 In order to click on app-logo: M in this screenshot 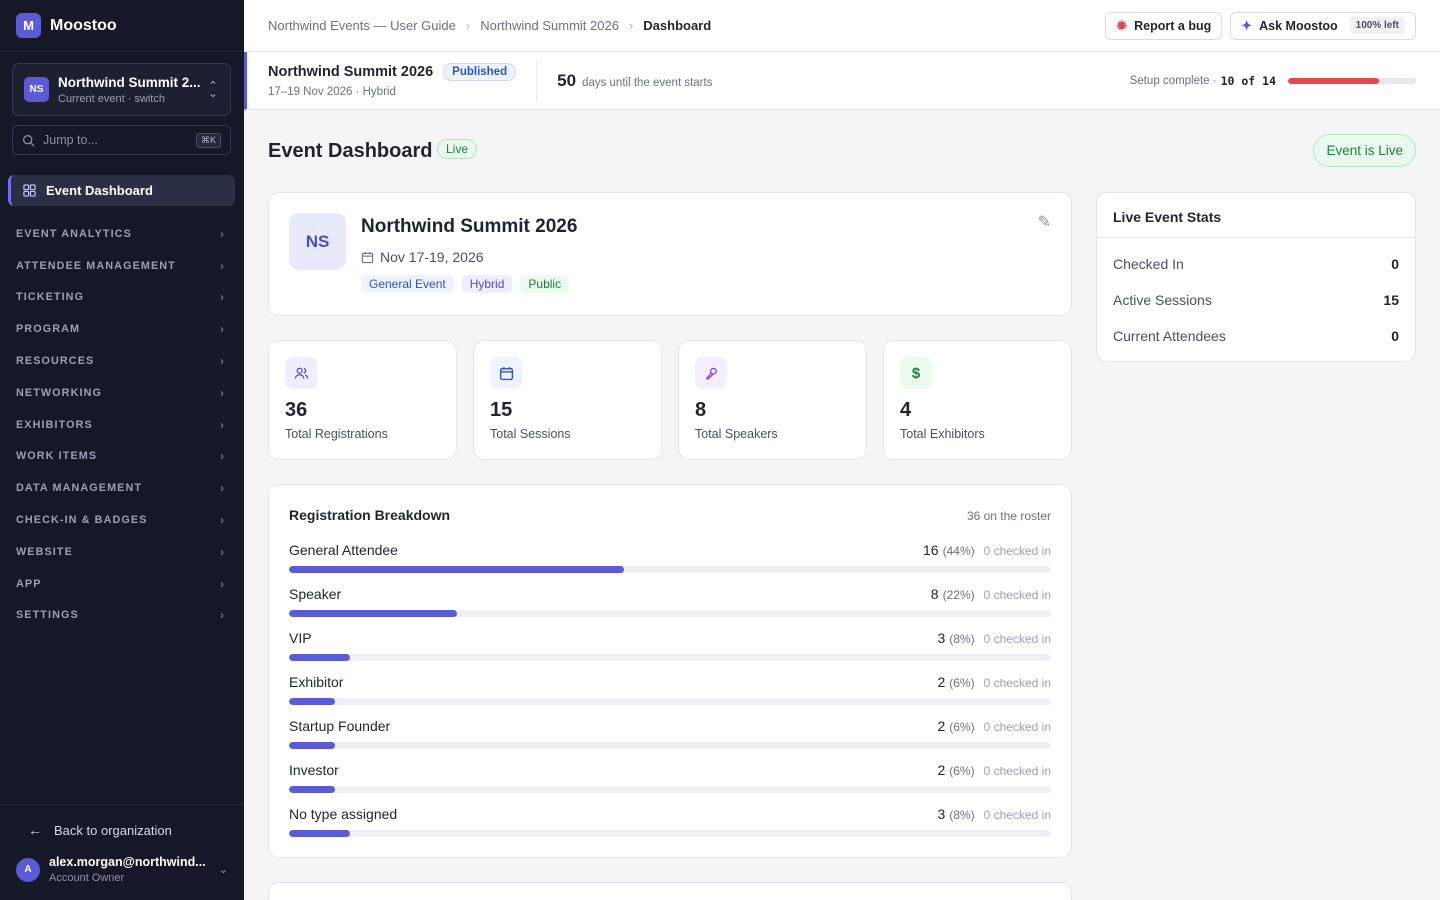, I will do `click(28, 25)`.